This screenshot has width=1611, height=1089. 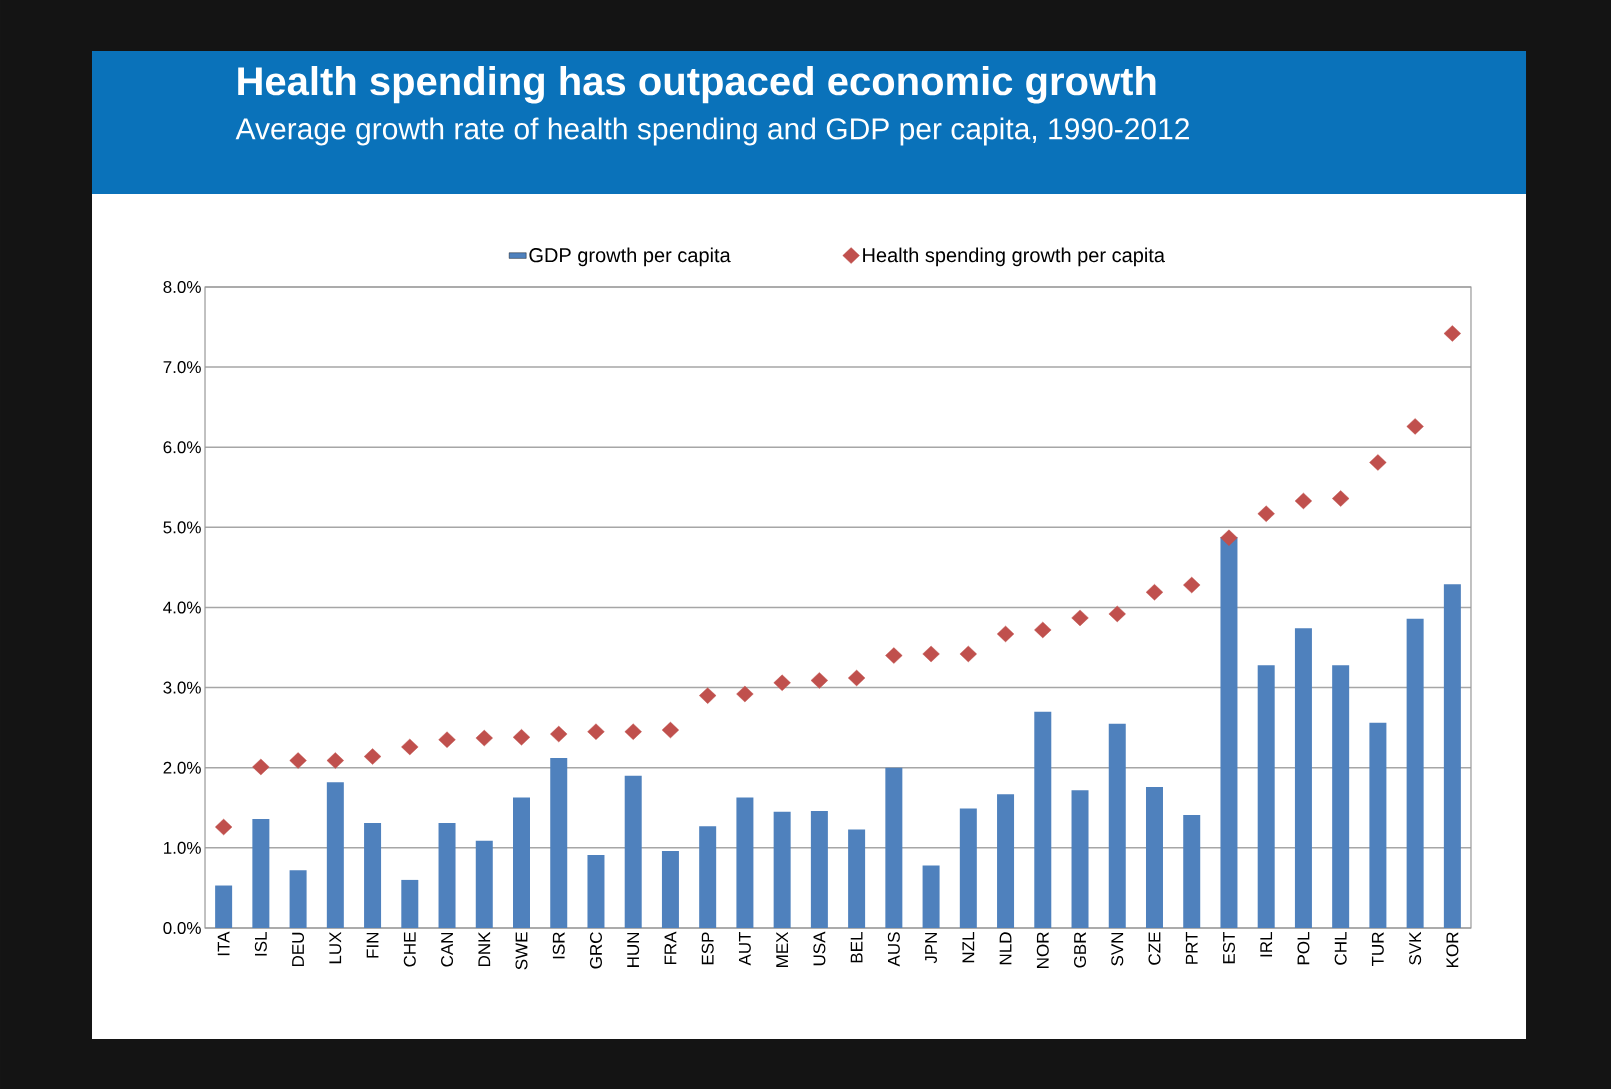 I want to click on x-tick-label: CHE, so click(x=409, y=949).